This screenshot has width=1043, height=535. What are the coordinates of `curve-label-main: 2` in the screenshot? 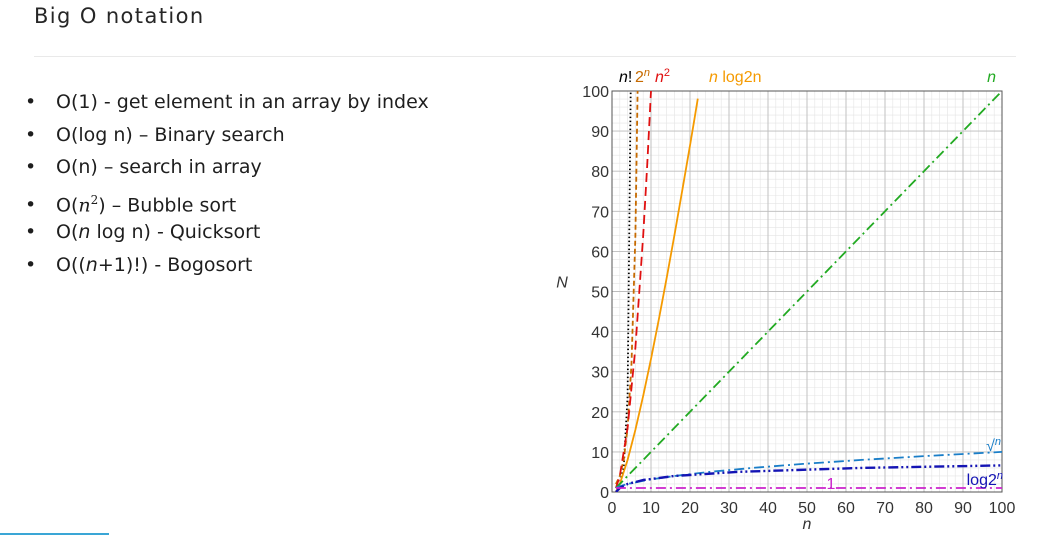 It's located at (639, 77).